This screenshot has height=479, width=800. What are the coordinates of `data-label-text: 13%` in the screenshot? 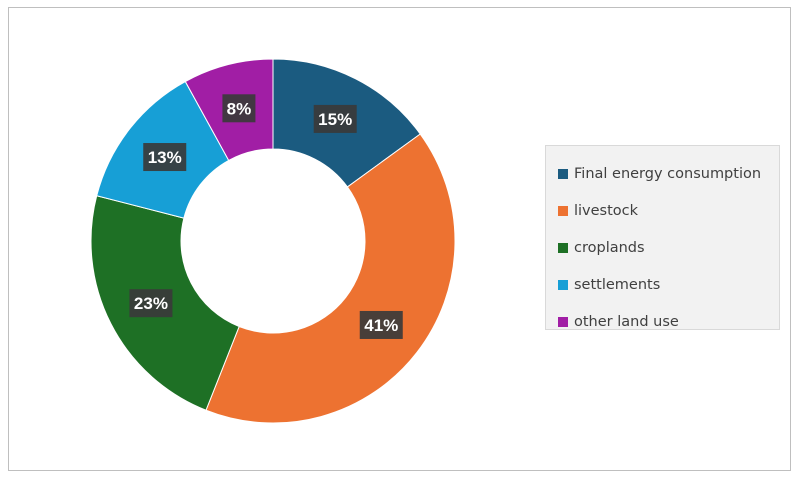 It's located at (165, 157).